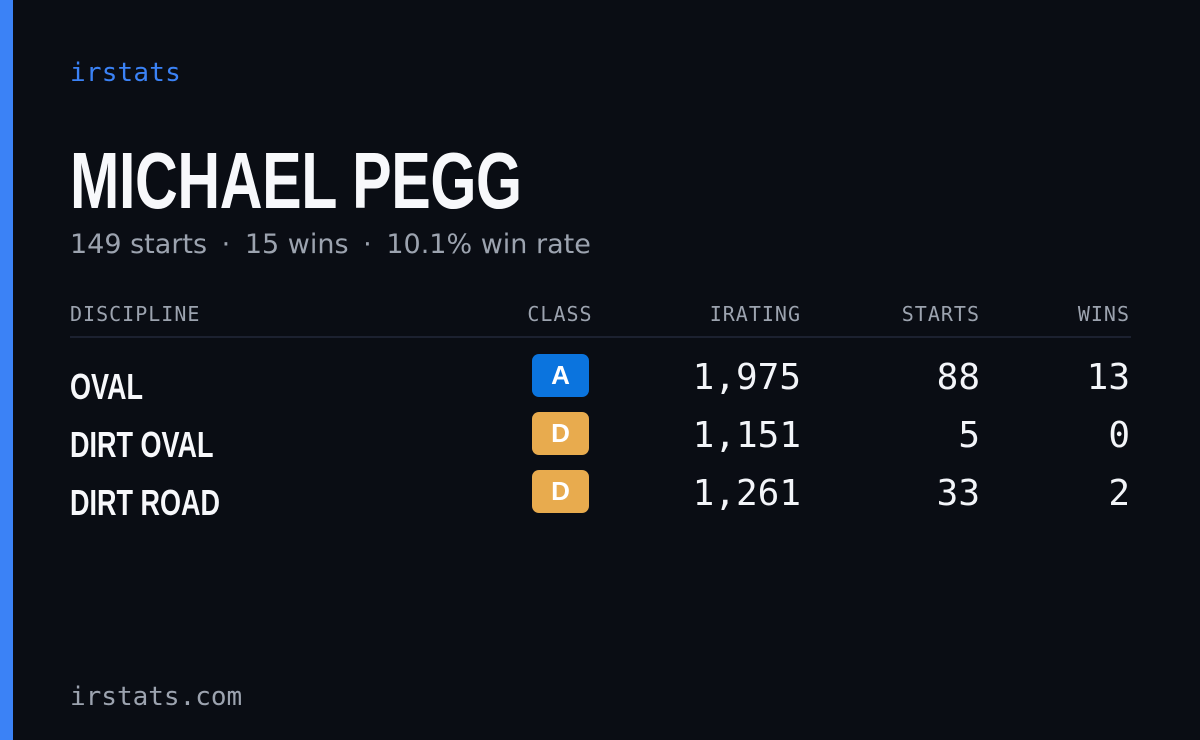  Describe the element at coordinates (969, 435) in the screenshot. I see `starts-value: 5` at that location.